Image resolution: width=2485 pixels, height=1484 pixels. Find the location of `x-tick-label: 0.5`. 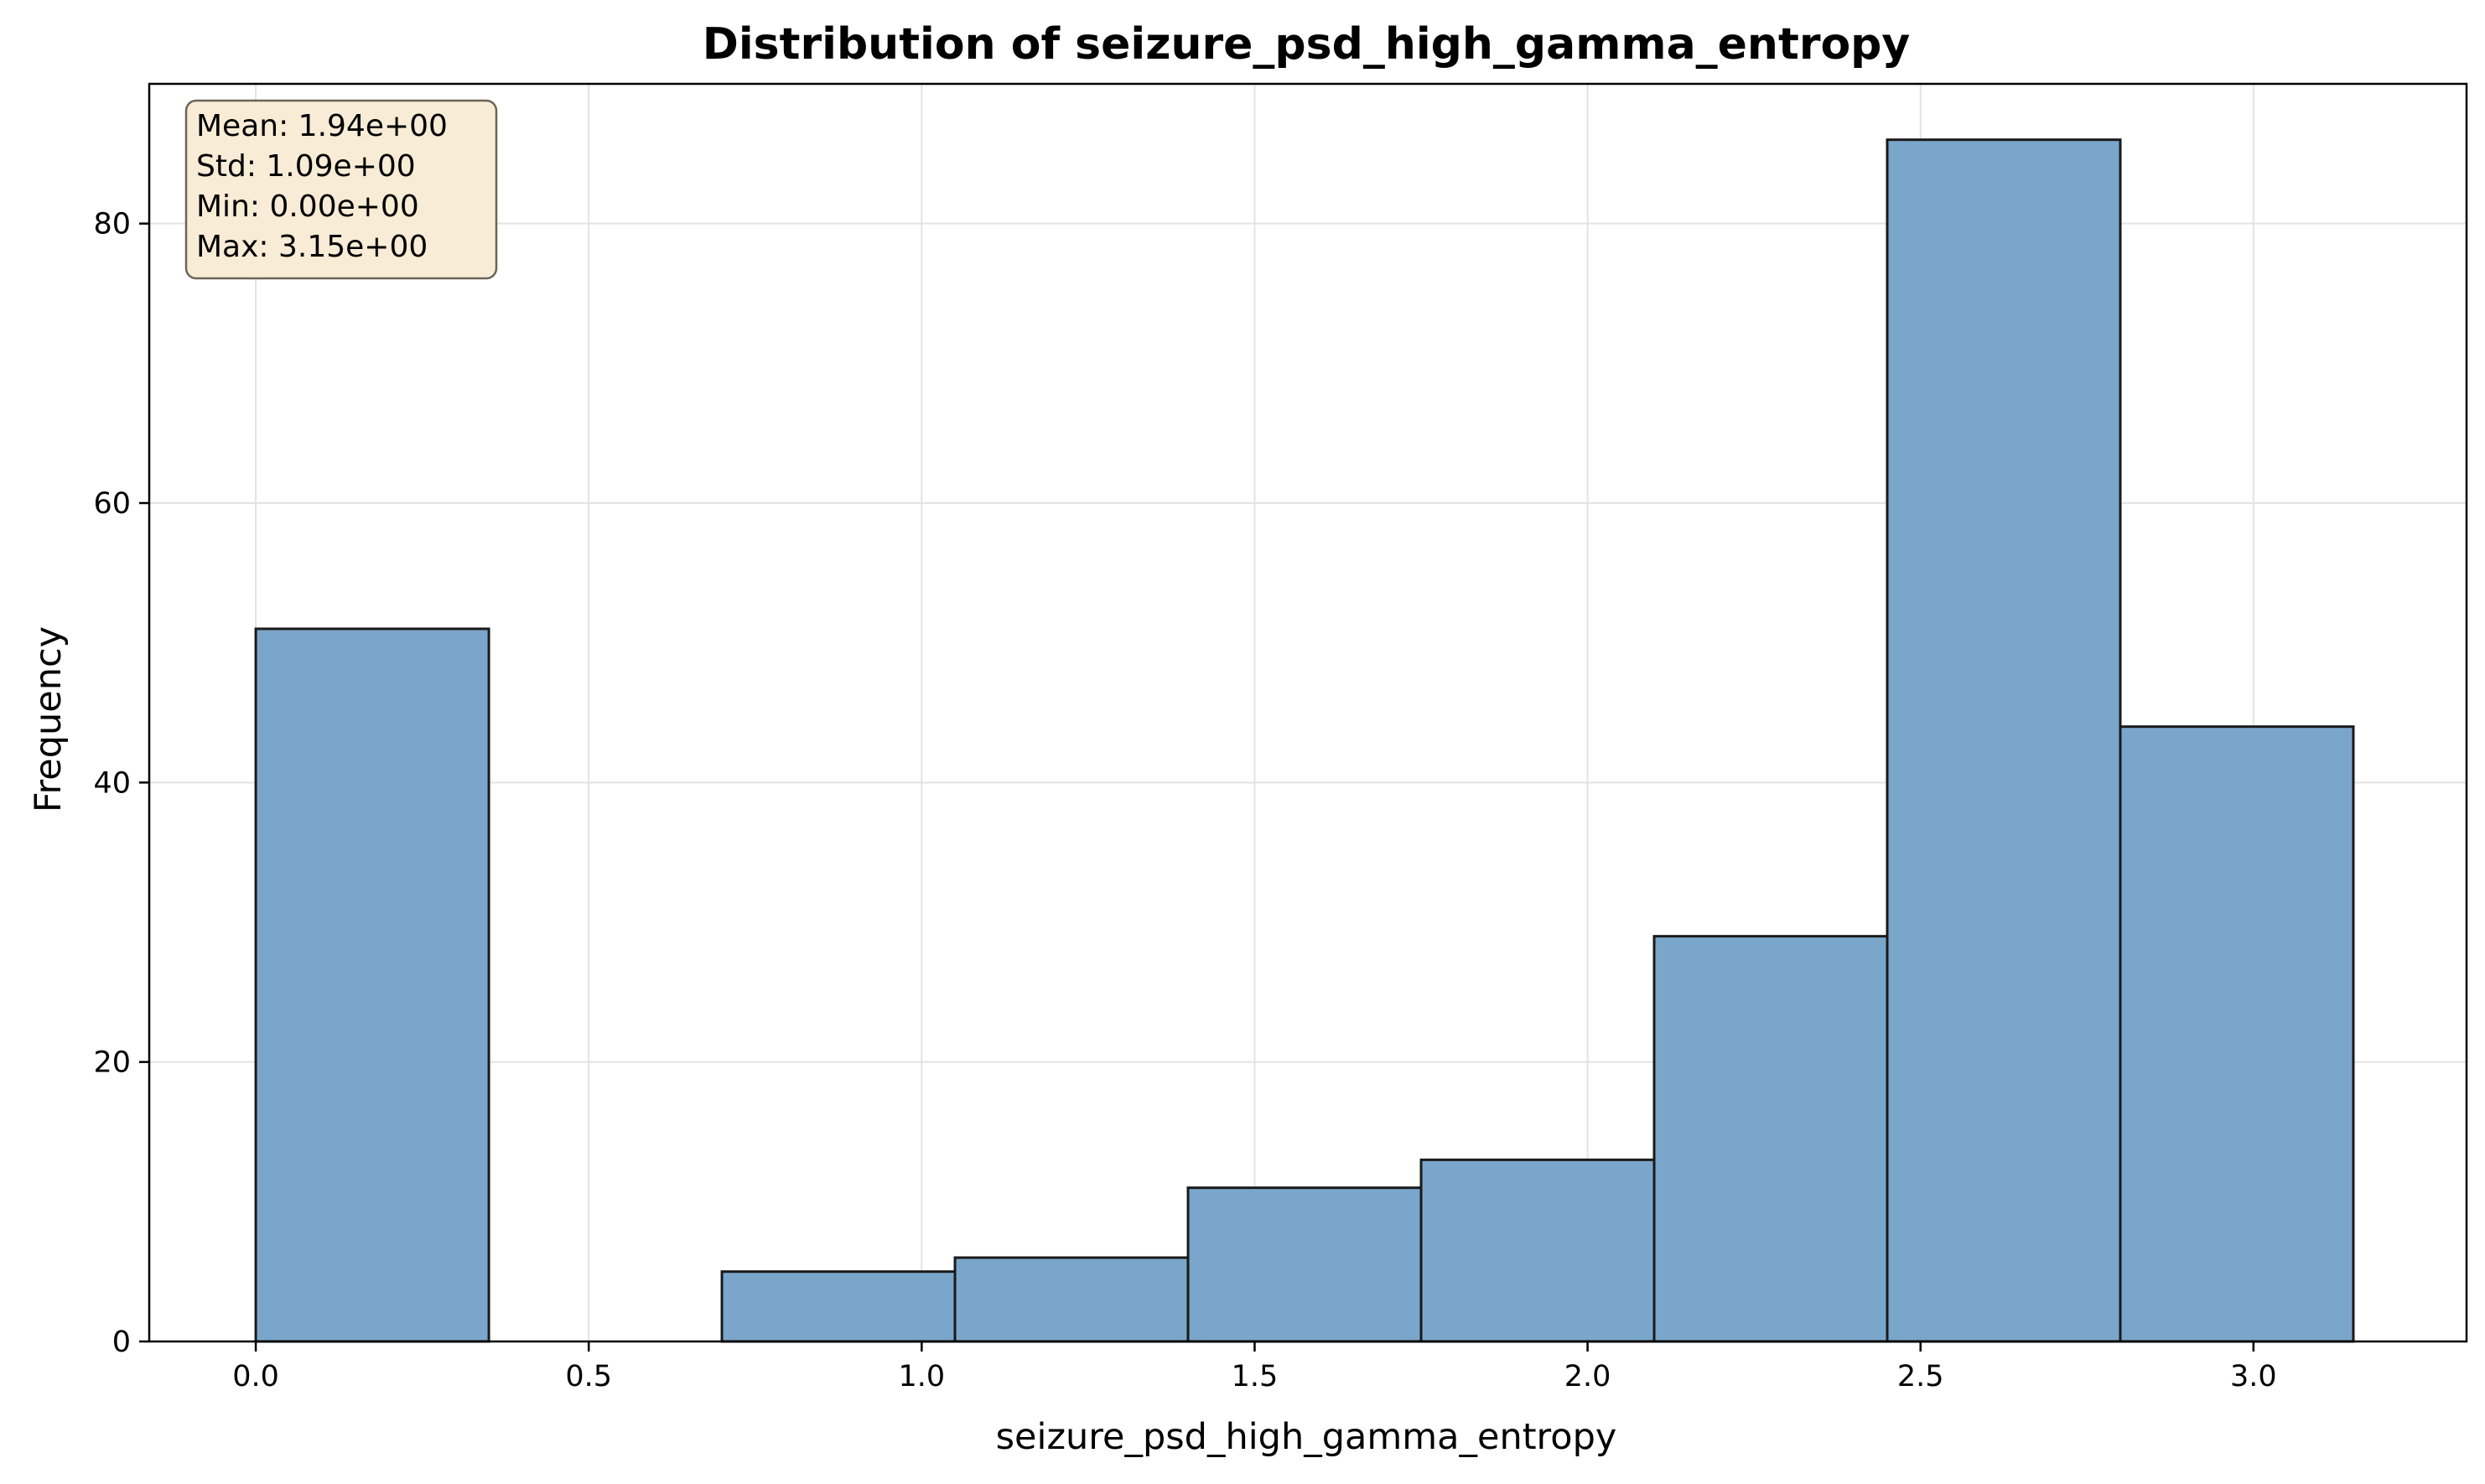

x-tick-label: 0.5 is located at coordinates (588, 1376).